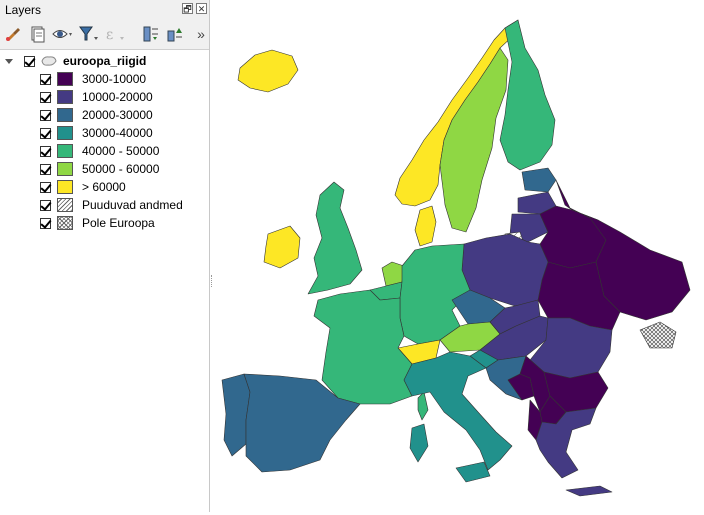 The image size is (704, 515). I want to click on map-island-crete, so click(589, 491).